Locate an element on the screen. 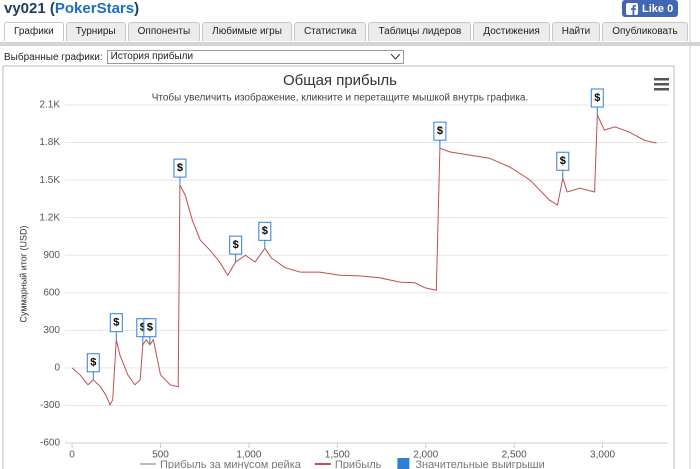 This screenshot has height=469, width=700. chart-title: Общая прибыль is located at coordinates (340, 80).